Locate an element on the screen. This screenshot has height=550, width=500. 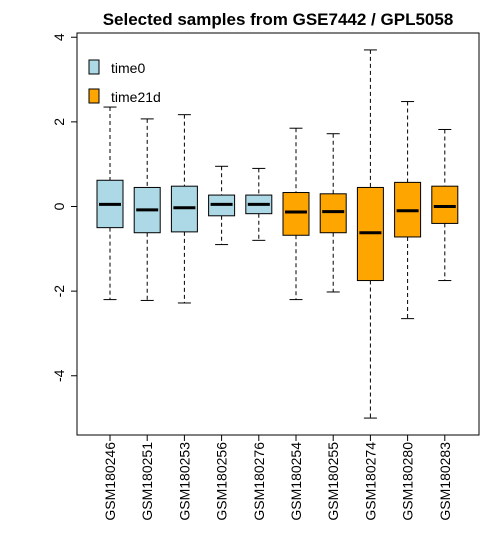
legend: time0 time21d is located at coordinates (124, 82).